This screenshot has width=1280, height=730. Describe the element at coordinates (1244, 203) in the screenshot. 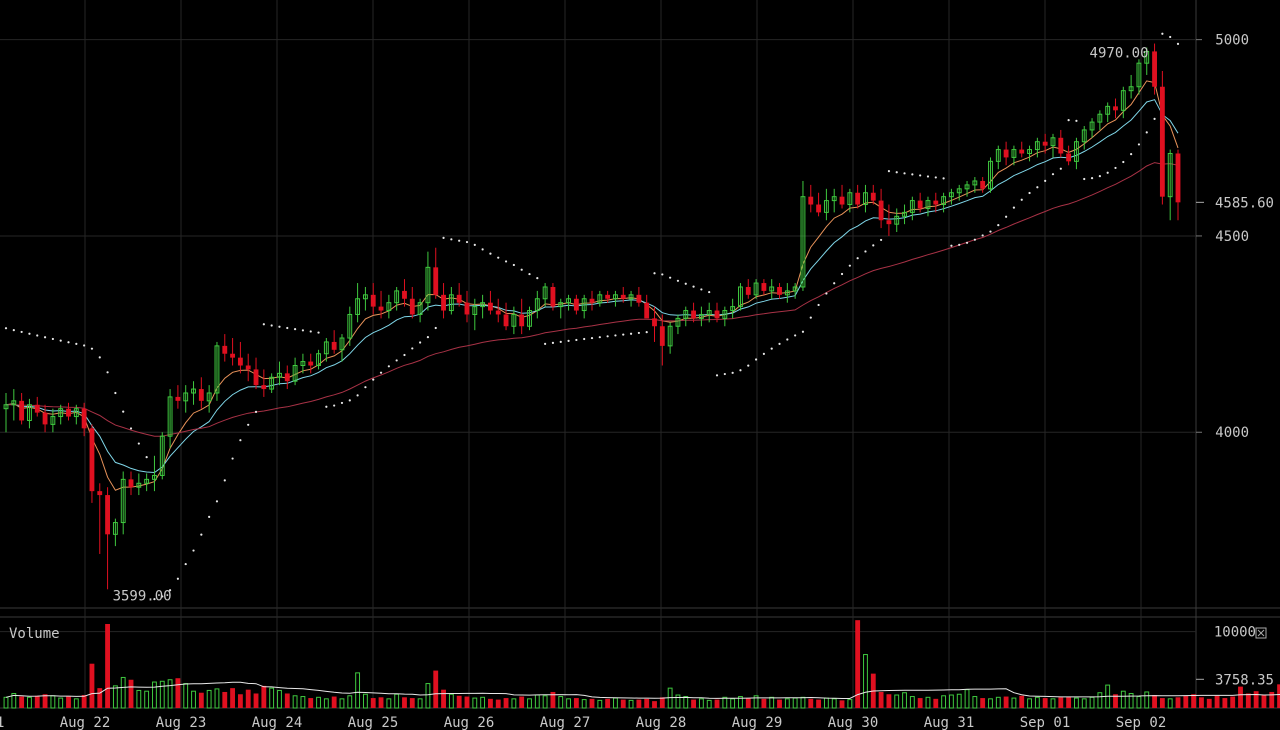

I see `current-price-label: 4585.60` at that location.